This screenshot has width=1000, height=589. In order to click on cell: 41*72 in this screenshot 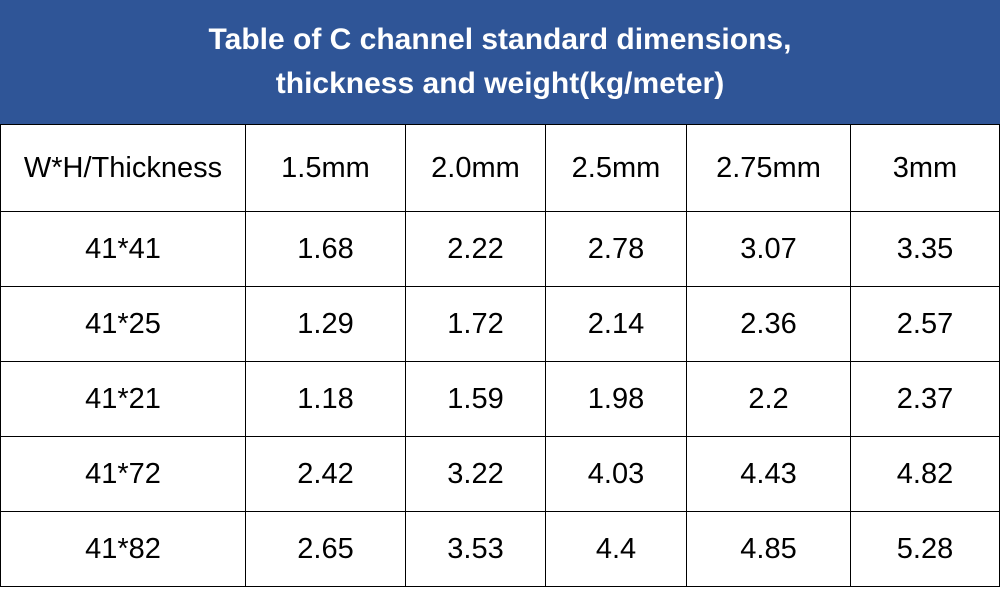, I will do `click(123, 474)`.